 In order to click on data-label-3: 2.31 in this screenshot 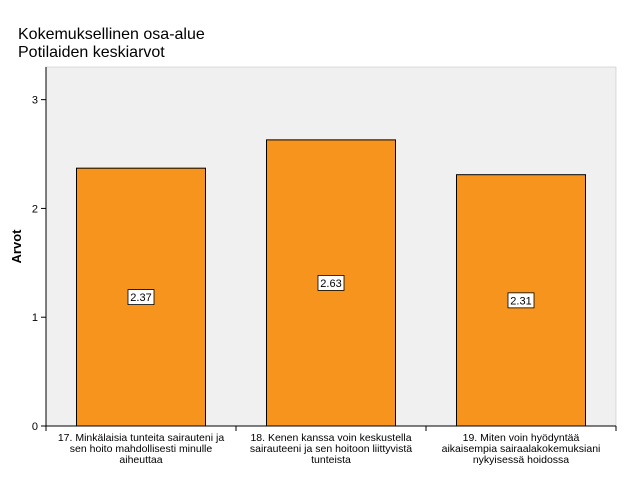, I will do `click(520, 301)`.